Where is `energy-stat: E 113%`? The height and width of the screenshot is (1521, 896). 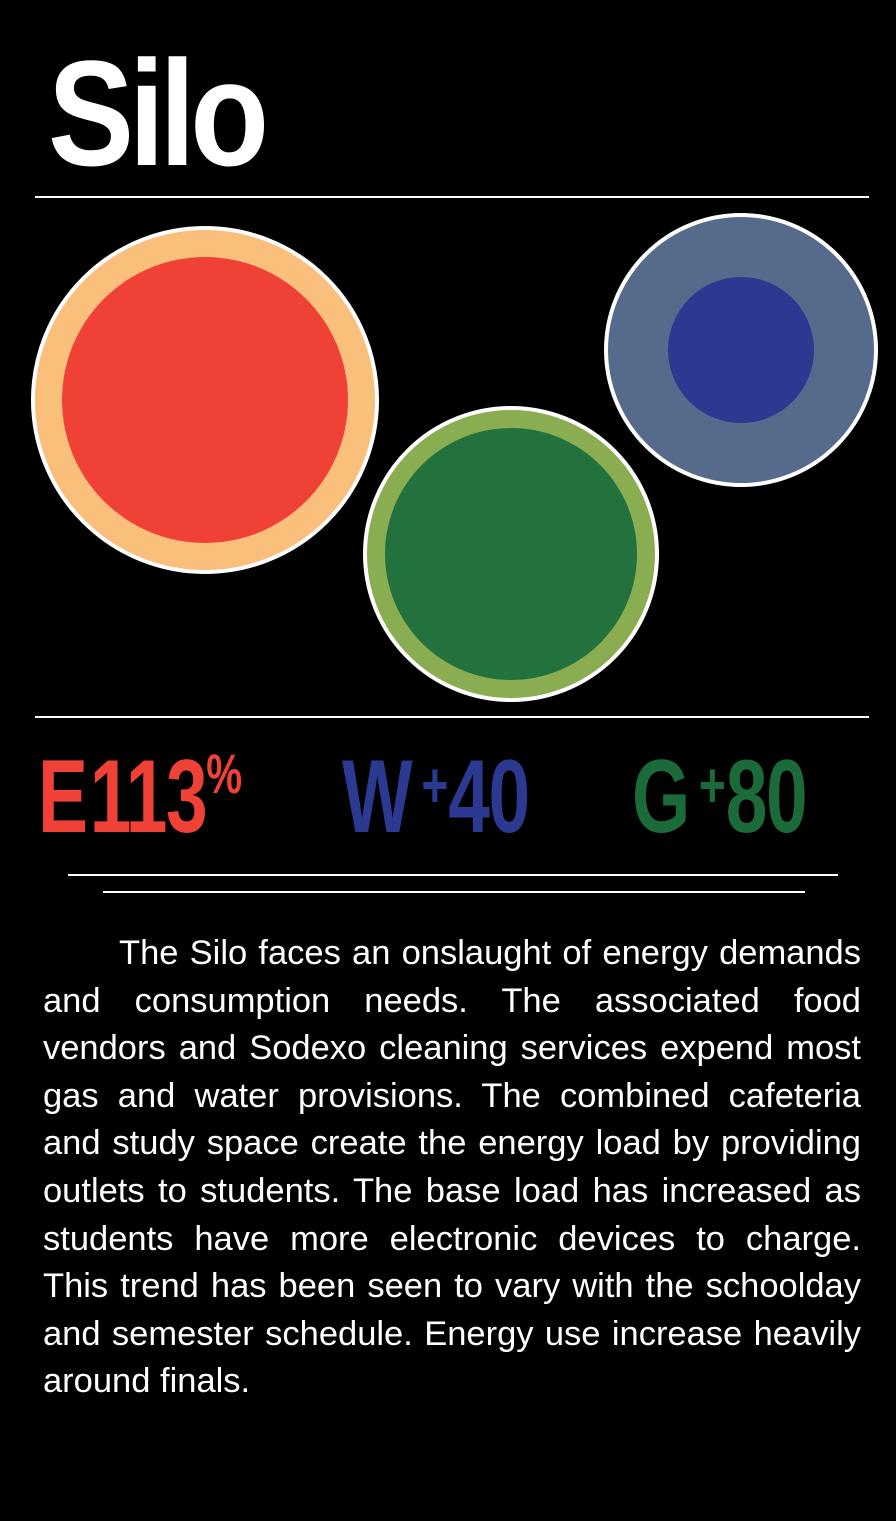
energy-stat: E 113% is located at coordinates (140, 797).